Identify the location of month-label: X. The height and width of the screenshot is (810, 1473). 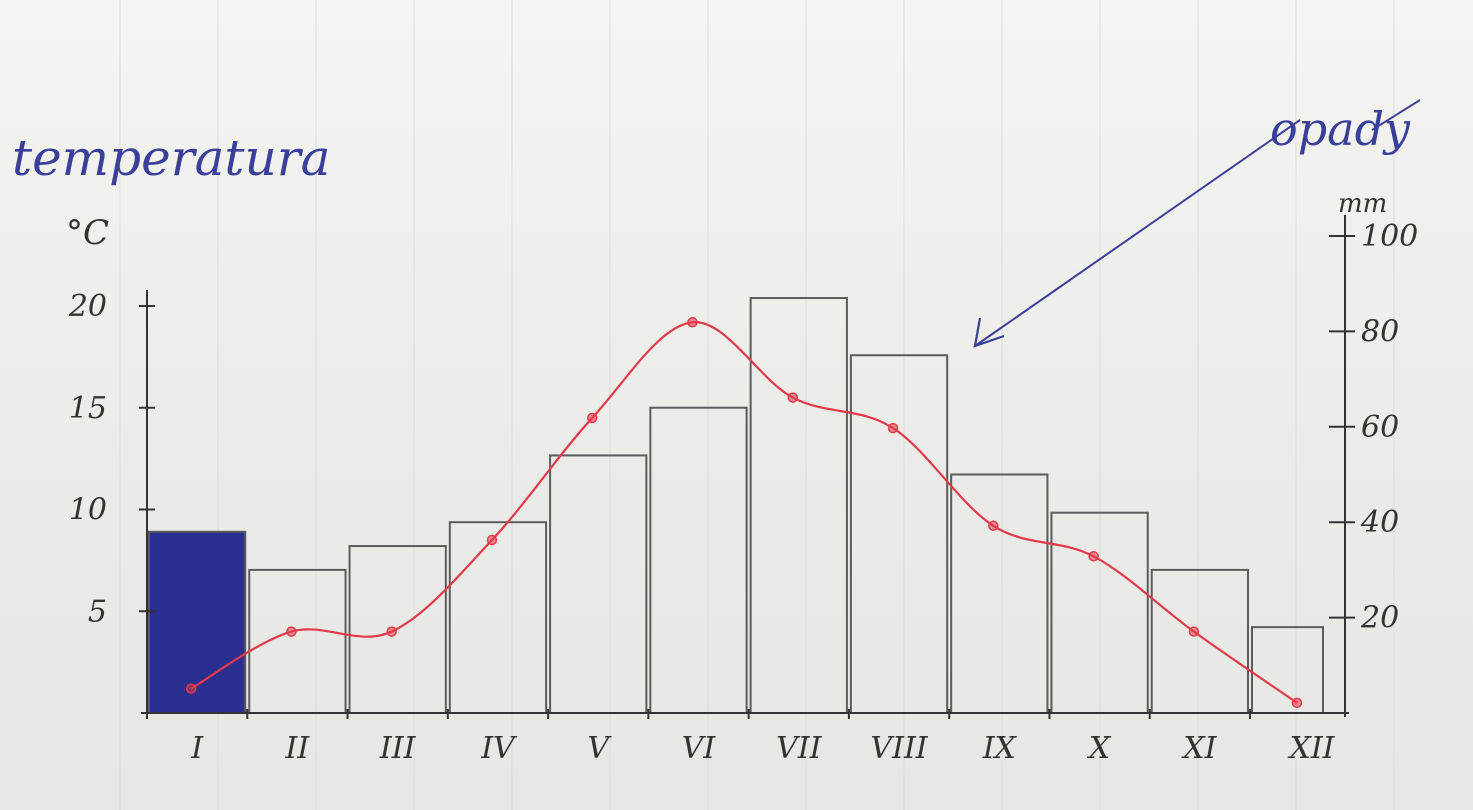
(1099, 748).